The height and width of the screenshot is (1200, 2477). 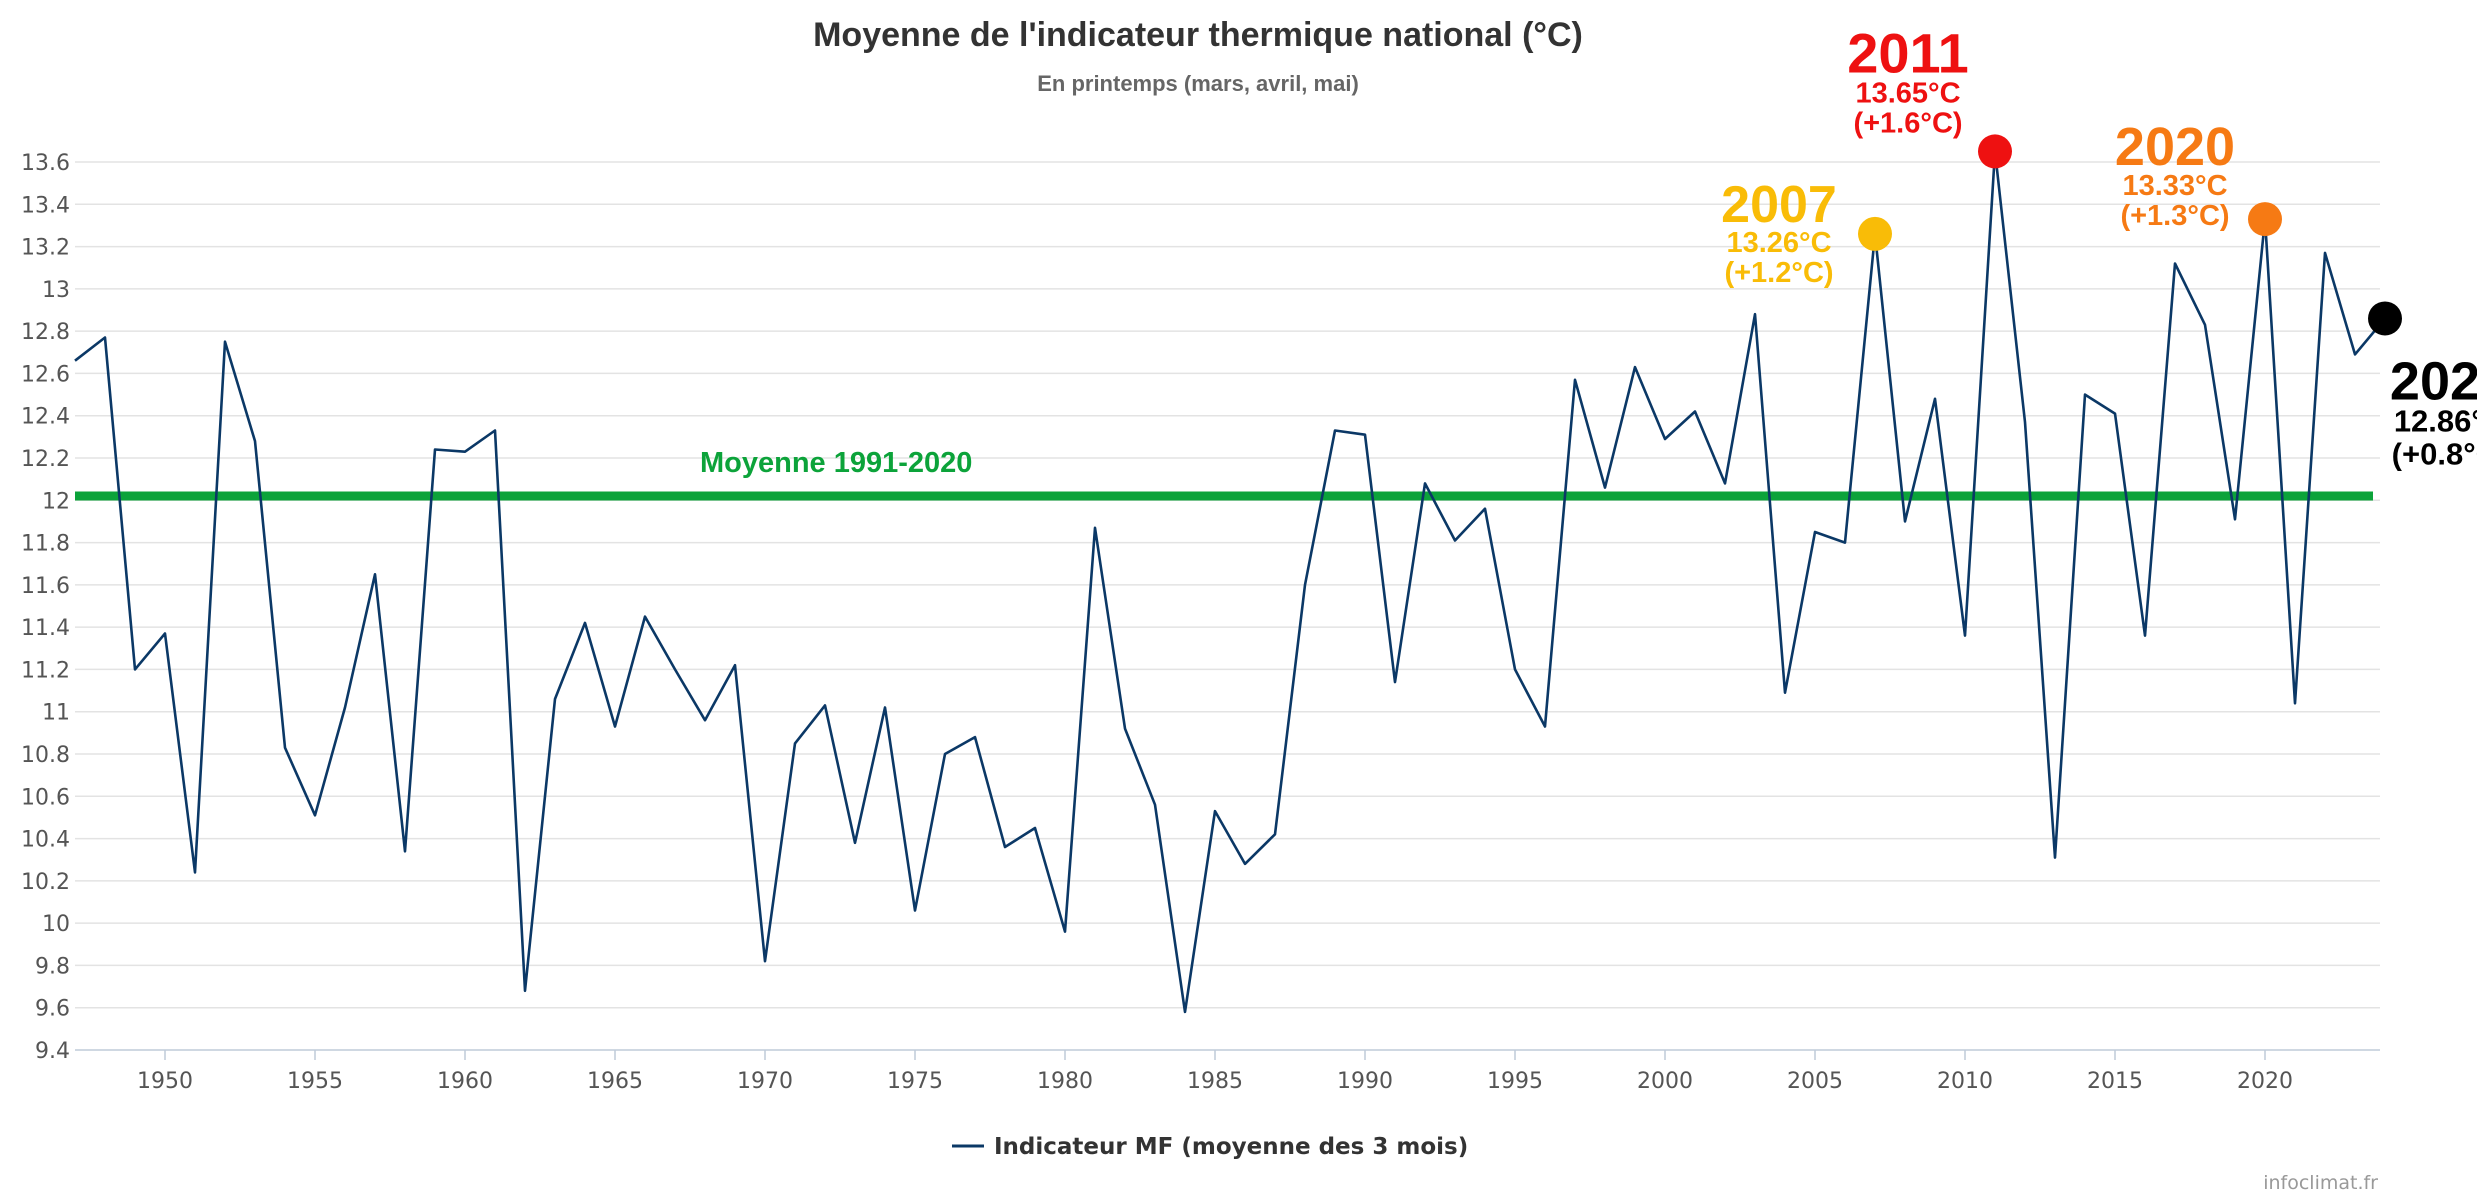 What do you see at coordinates (45, 670) in the screenshot?
I see `y-tick-label: 11.2` at bounding box center [45, 670].